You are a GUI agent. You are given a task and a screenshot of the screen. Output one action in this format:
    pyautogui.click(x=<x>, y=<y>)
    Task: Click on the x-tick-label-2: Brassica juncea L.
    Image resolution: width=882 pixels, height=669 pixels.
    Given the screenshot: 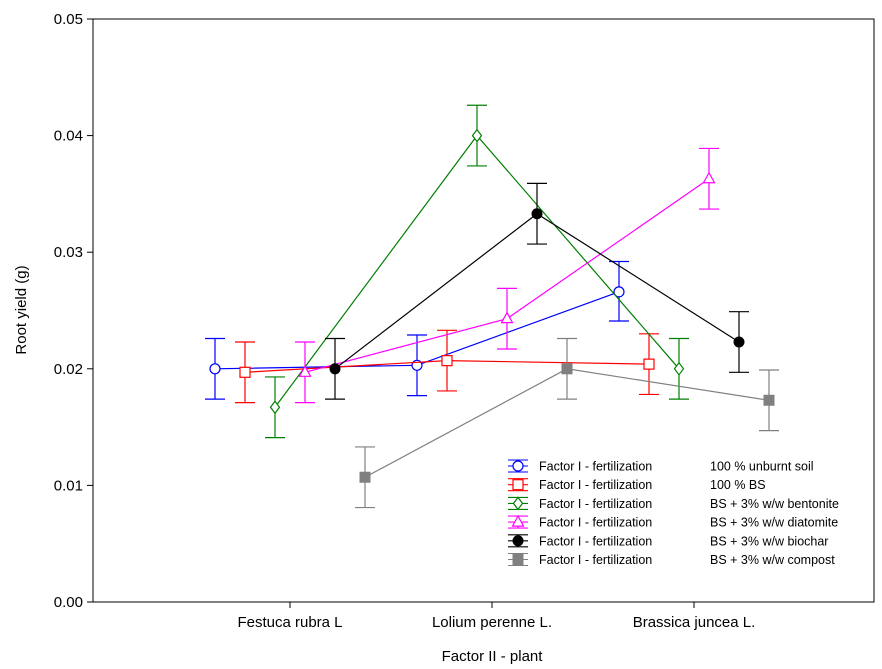 What is the action you would take?
    pyautogui.click(x=694, y=622)
    